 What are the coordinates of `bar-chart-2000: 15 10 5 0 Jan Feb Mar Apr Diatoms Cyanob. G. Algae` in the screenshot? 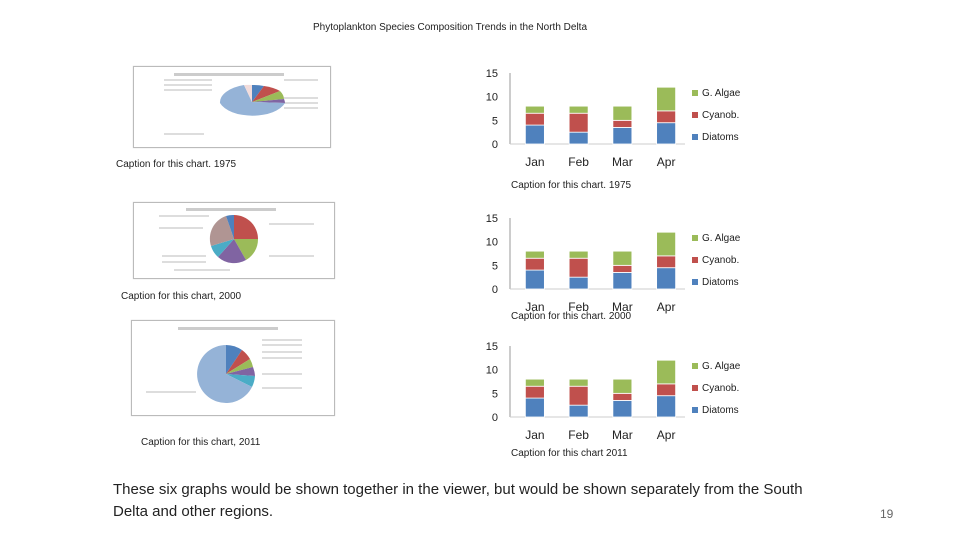 It's located at (605, 262).